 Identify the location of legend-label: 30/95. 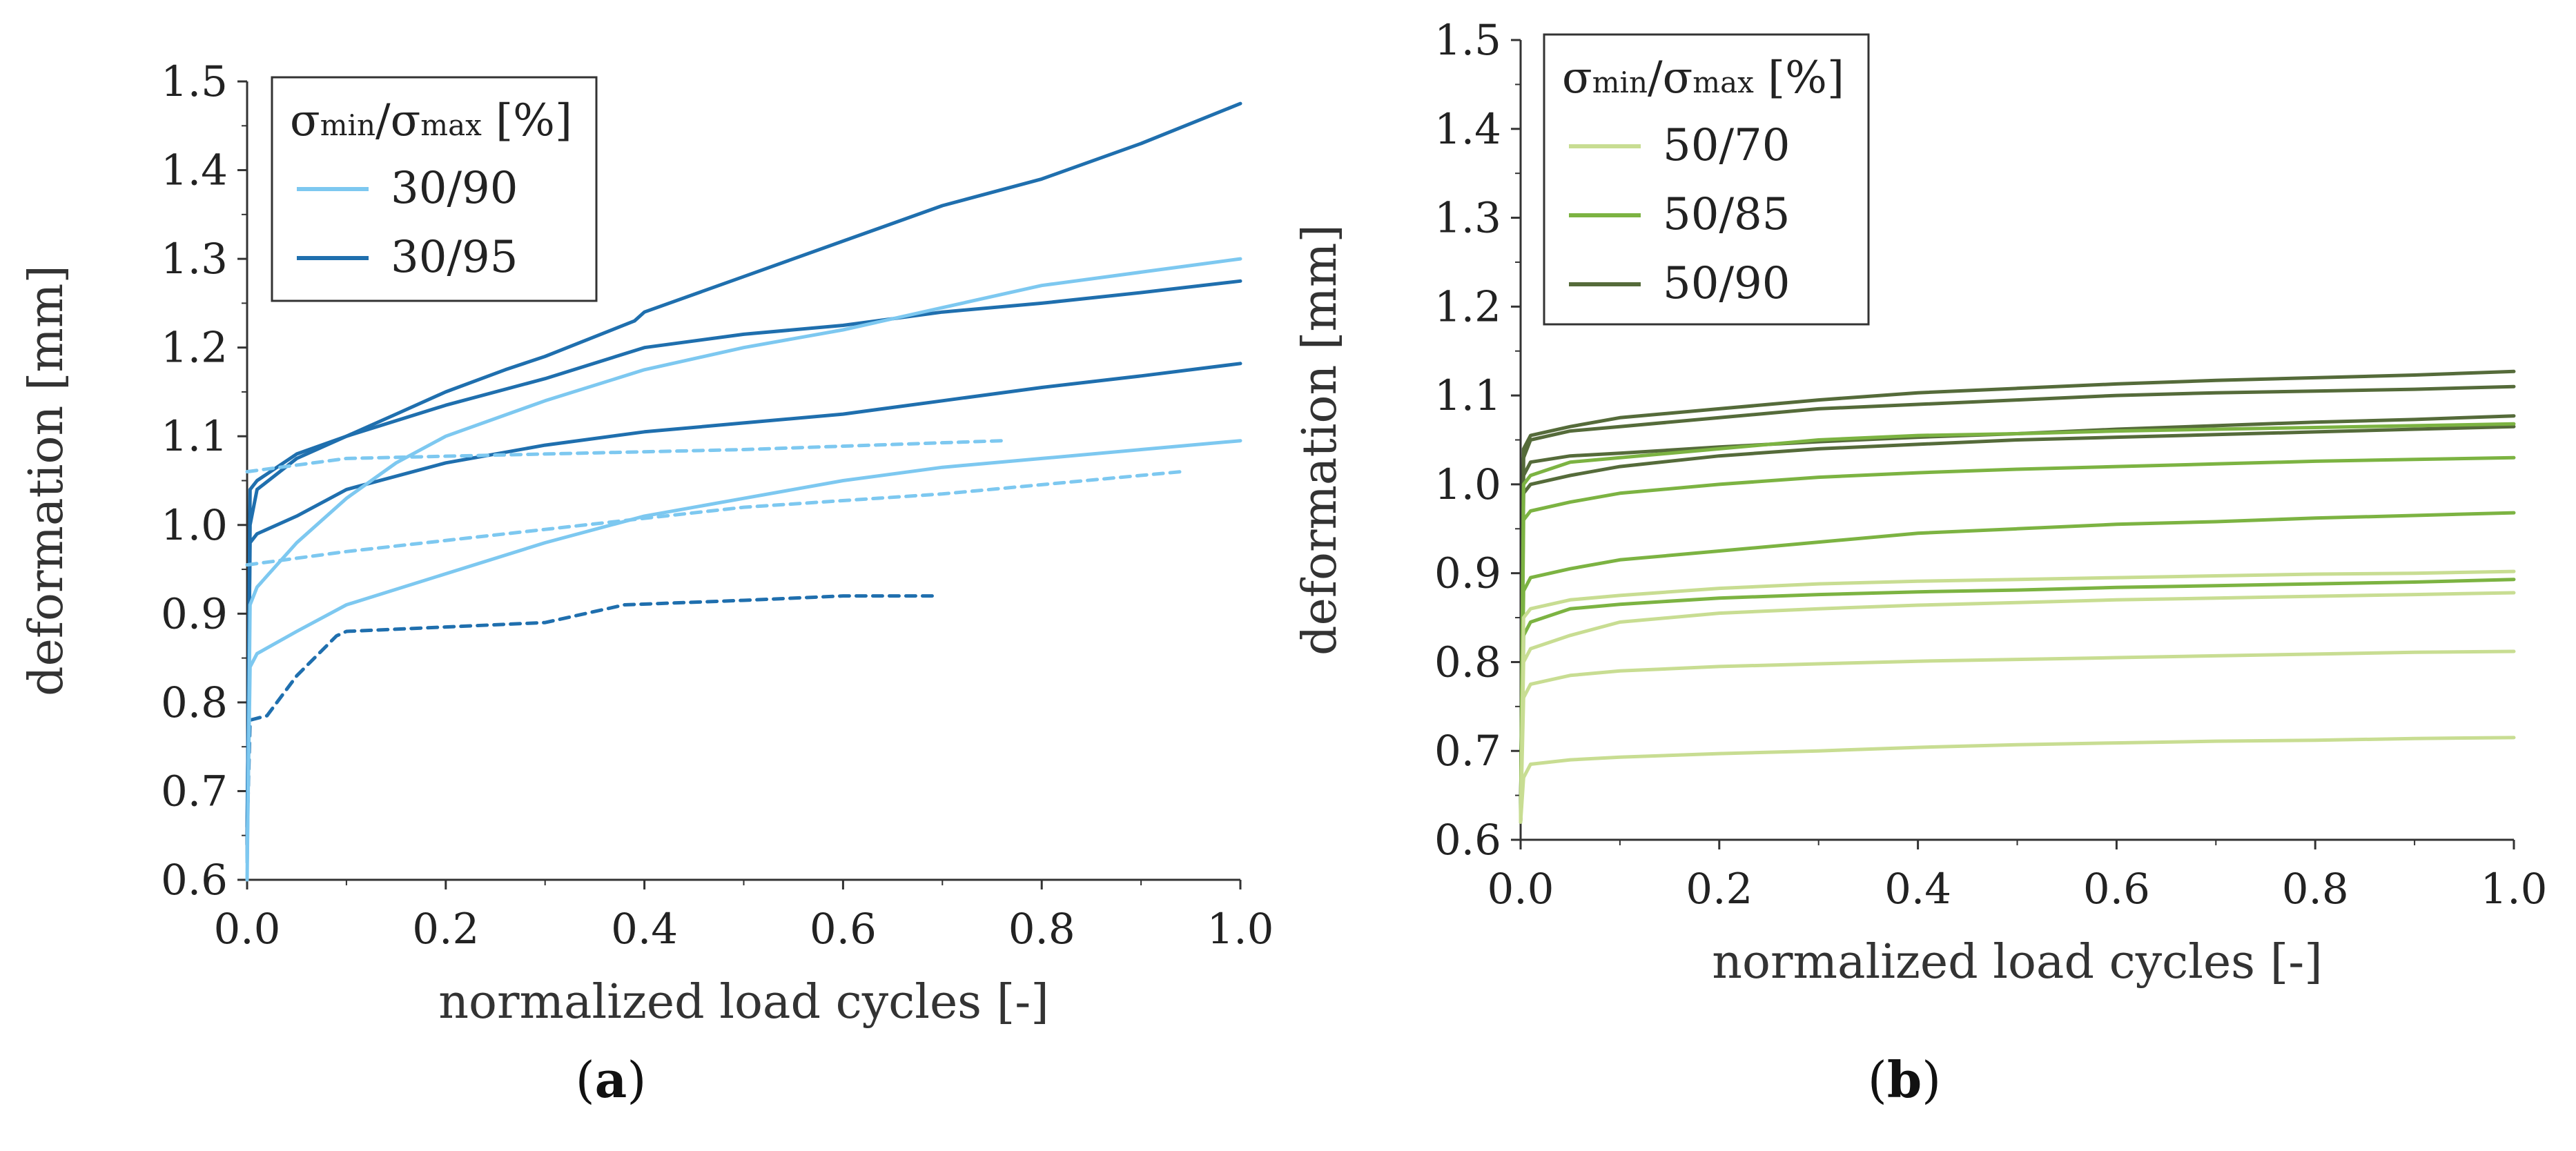
(454, 257).